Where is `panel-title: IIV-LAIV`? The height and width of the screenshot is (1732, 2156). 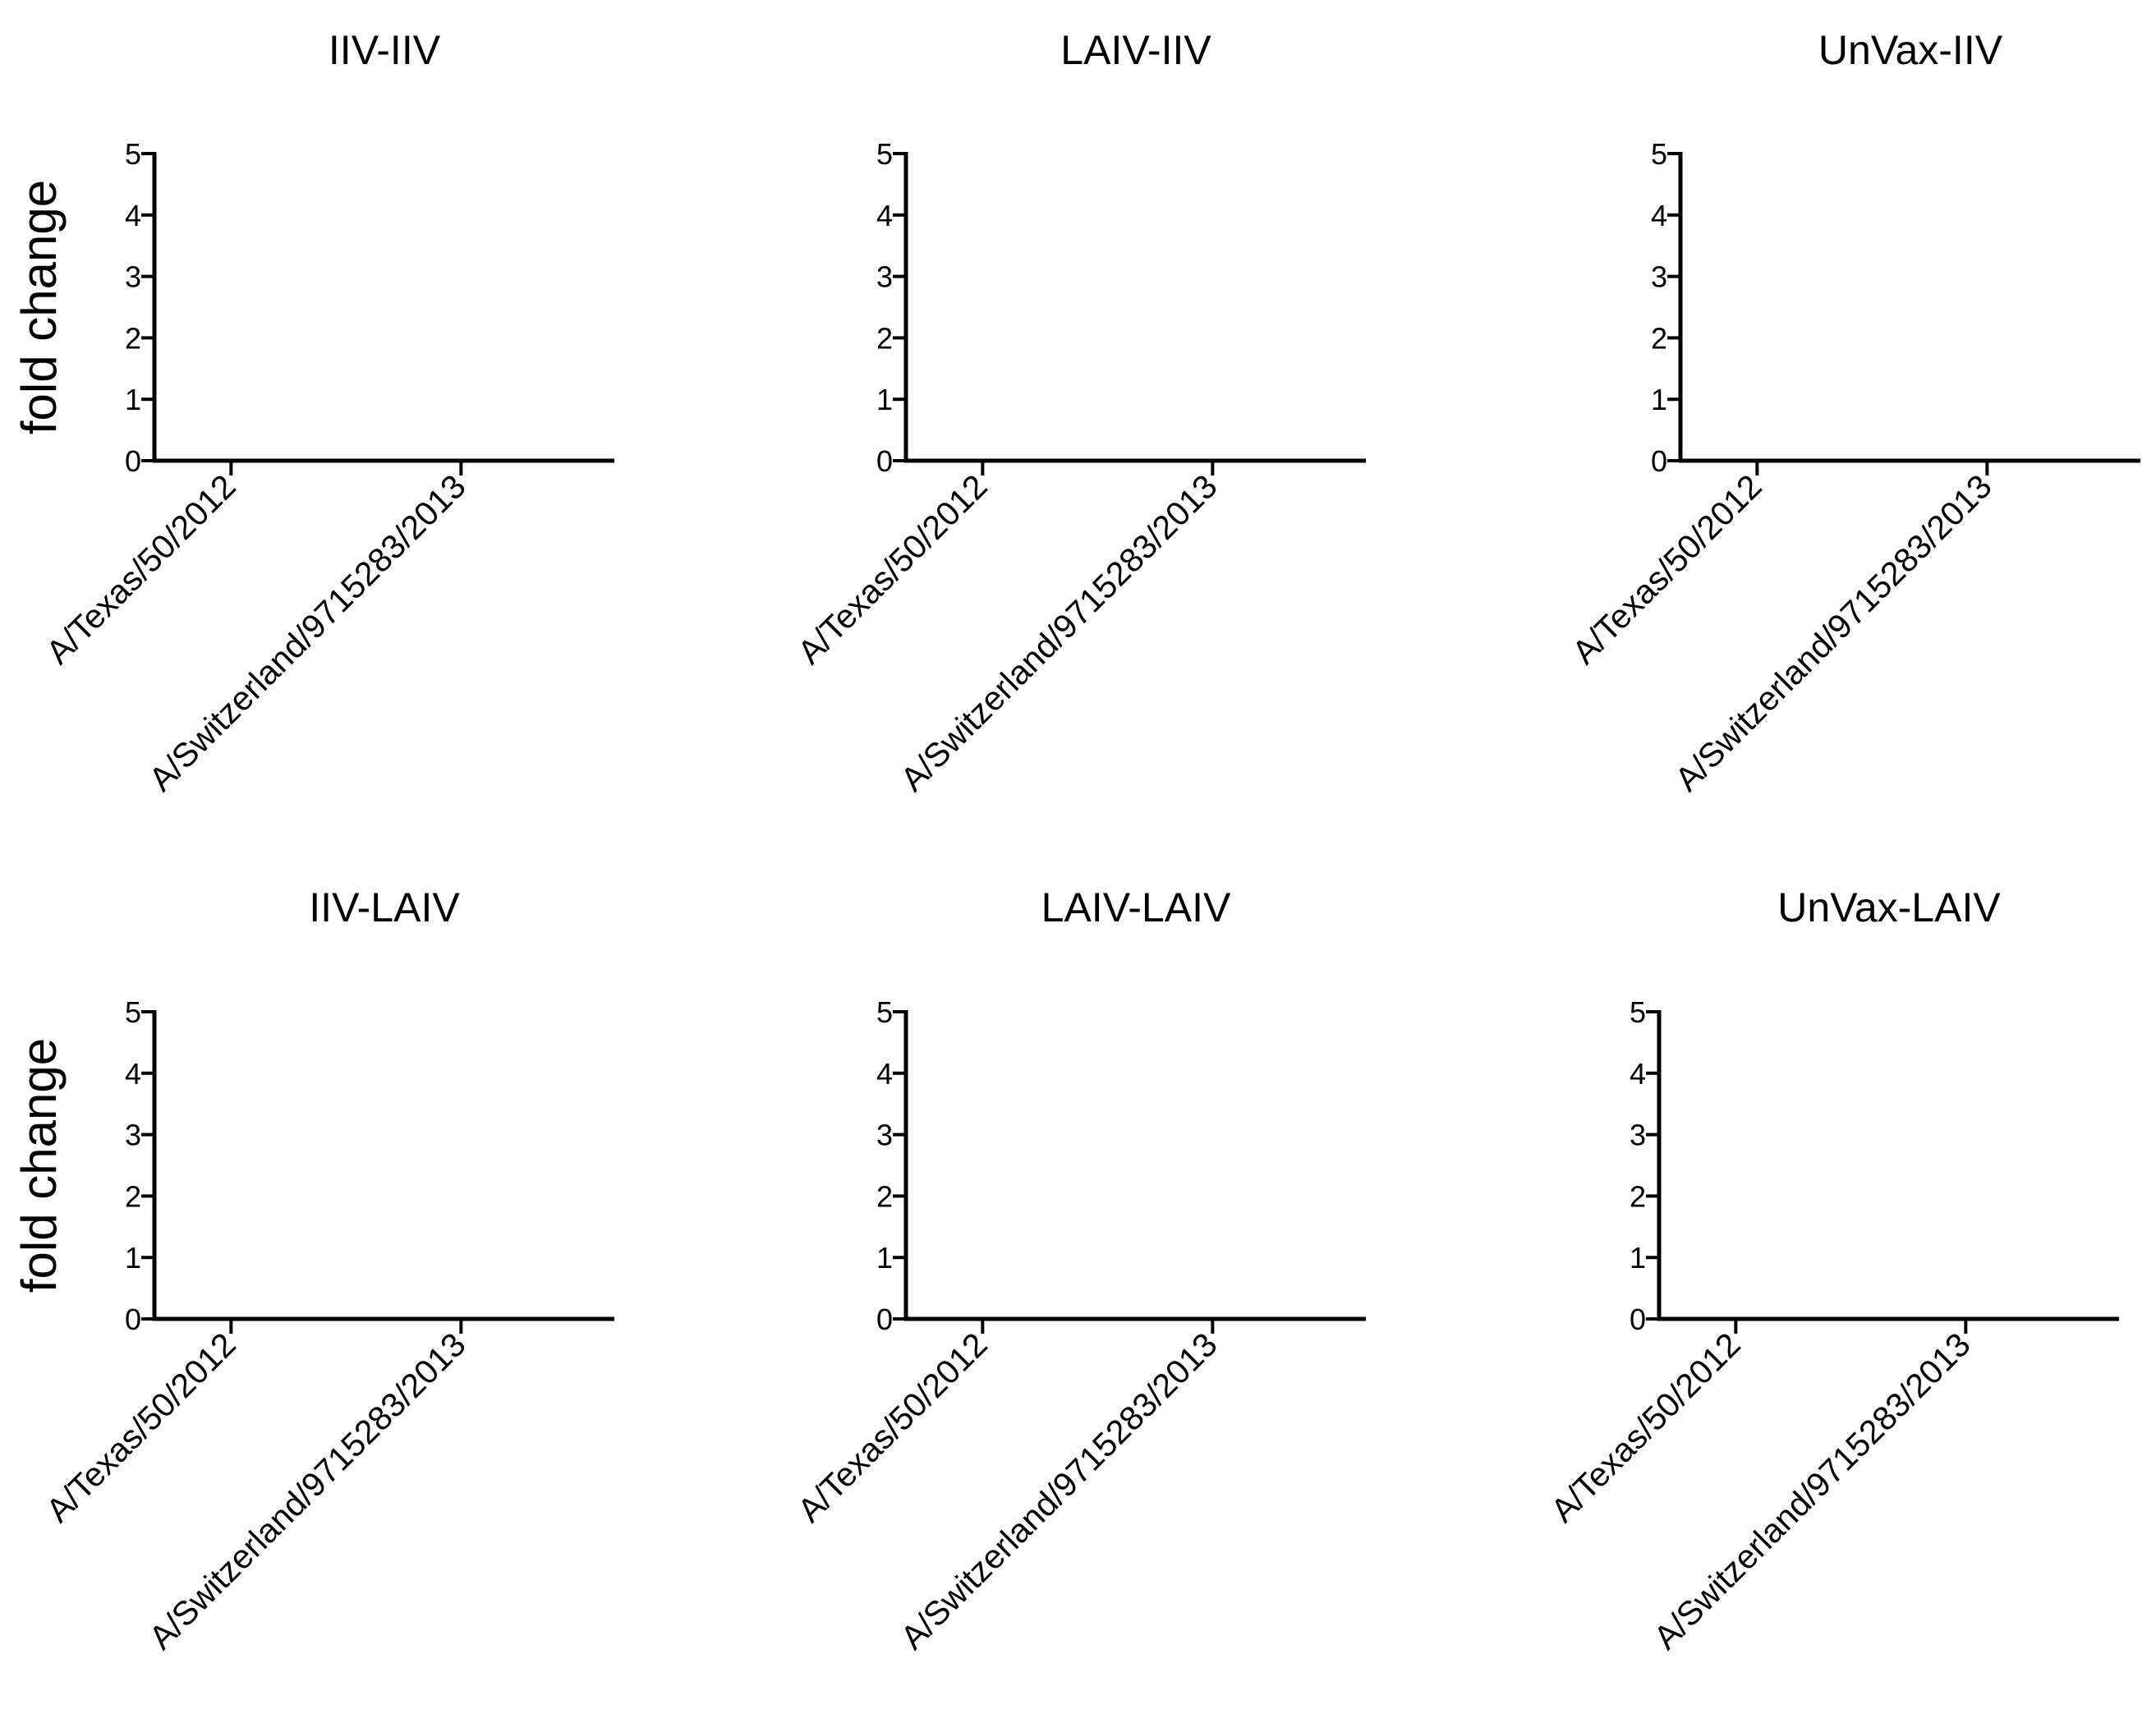 panel-title: IIV-LAIV is located at coordinates (384, 907).